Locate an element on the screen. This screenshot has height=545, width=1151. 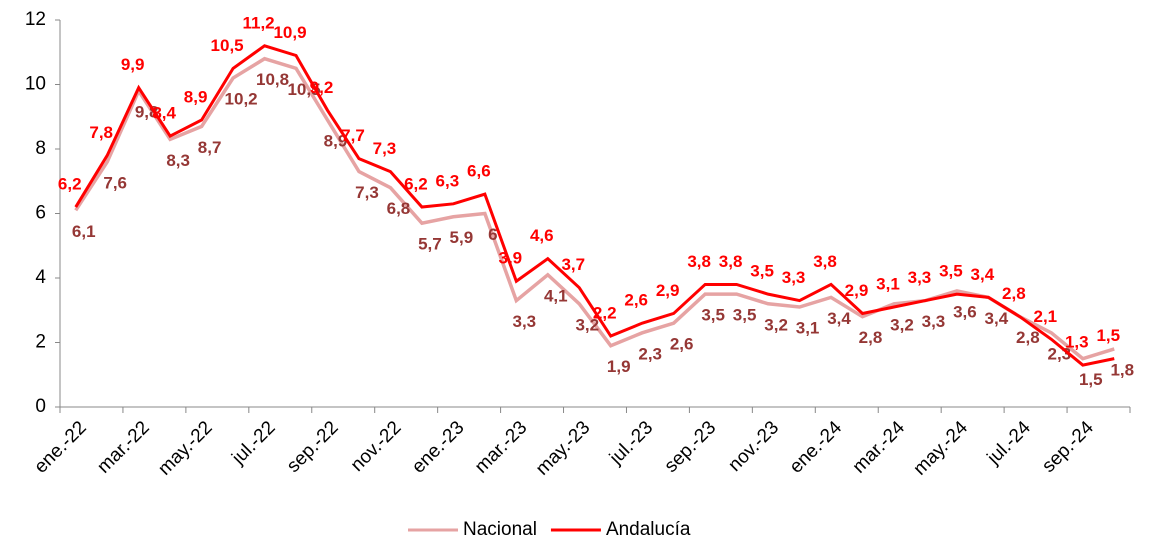
data-label: 7,7 is located at coordinates (353, 135).